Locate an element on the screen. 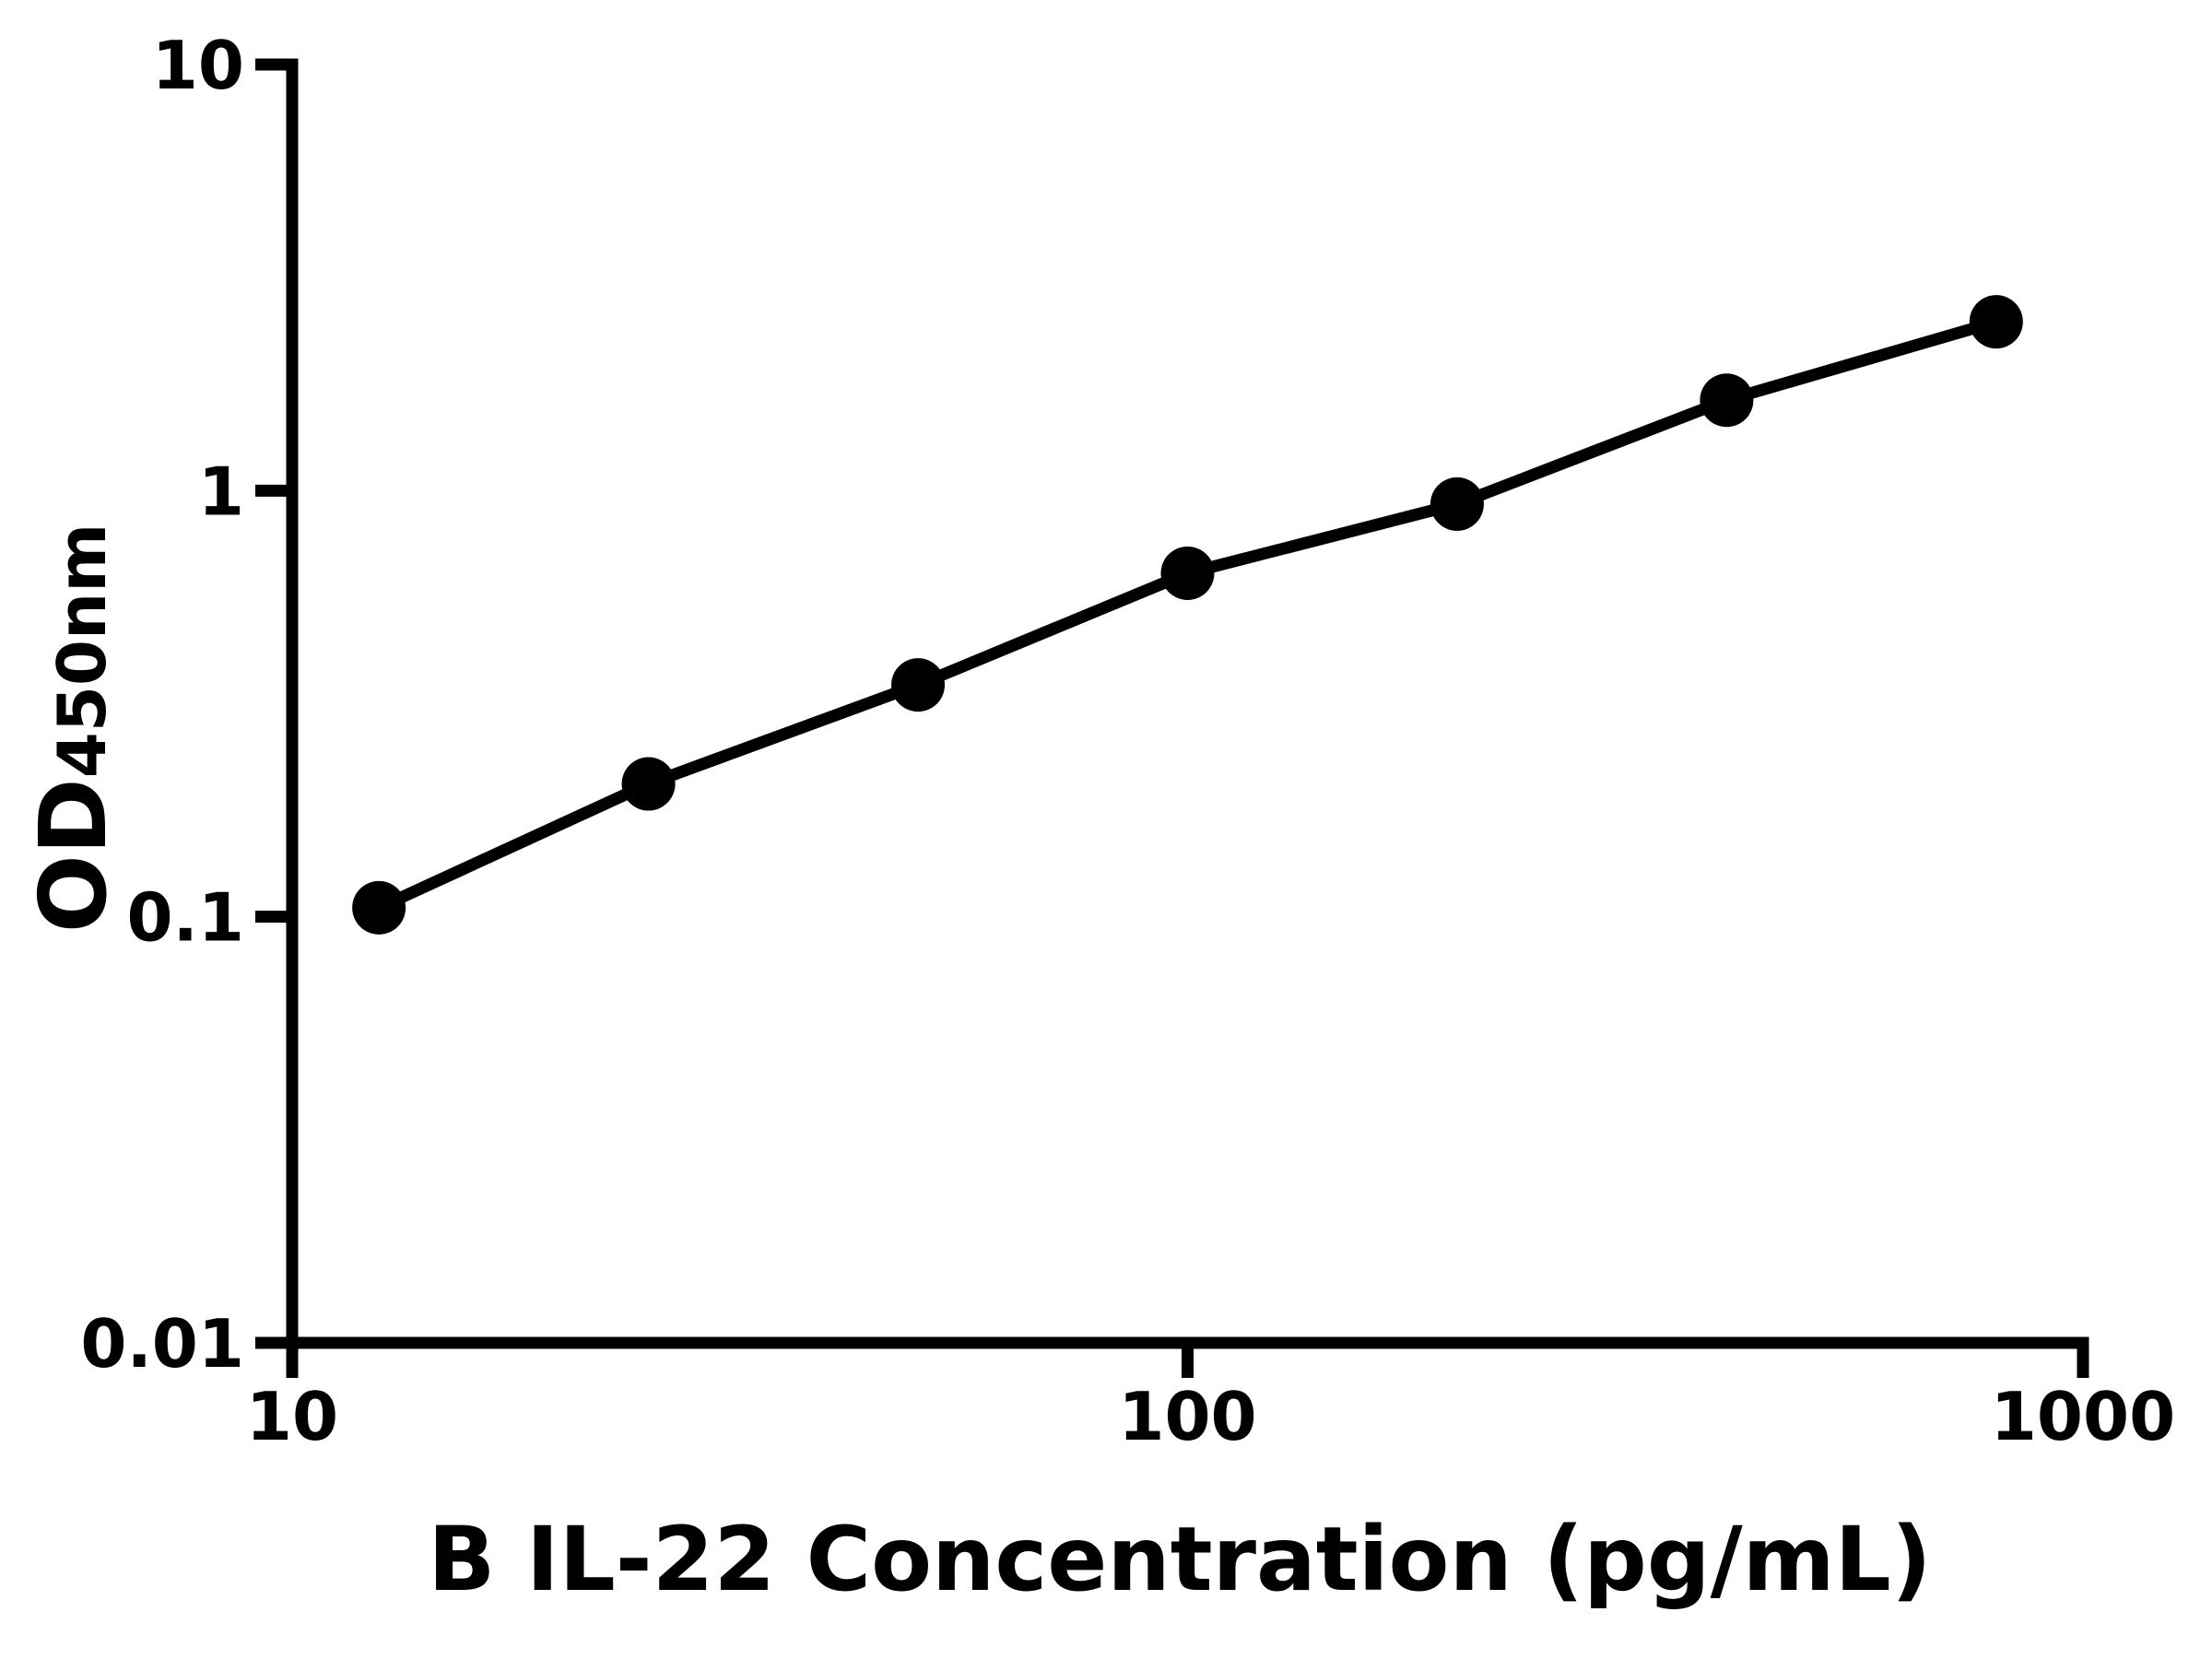 This screenshot has width=2212, height=1659. y-axis-title-main: OD is located at coordinates (73, 855).